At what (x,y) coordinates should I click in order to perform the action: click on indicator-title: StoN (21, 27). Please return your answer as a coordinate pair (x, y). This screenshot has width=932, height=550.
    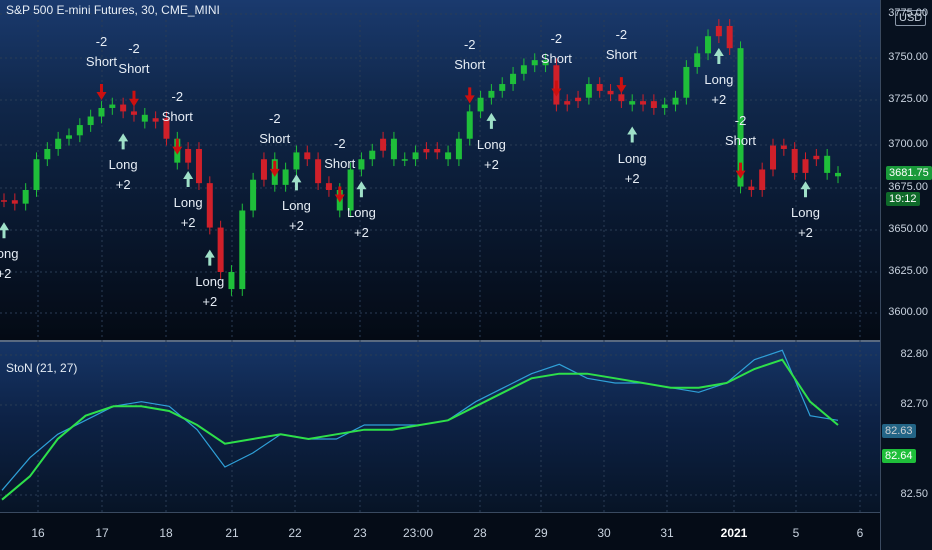
    Looking at the image, I should click on (42, 368).